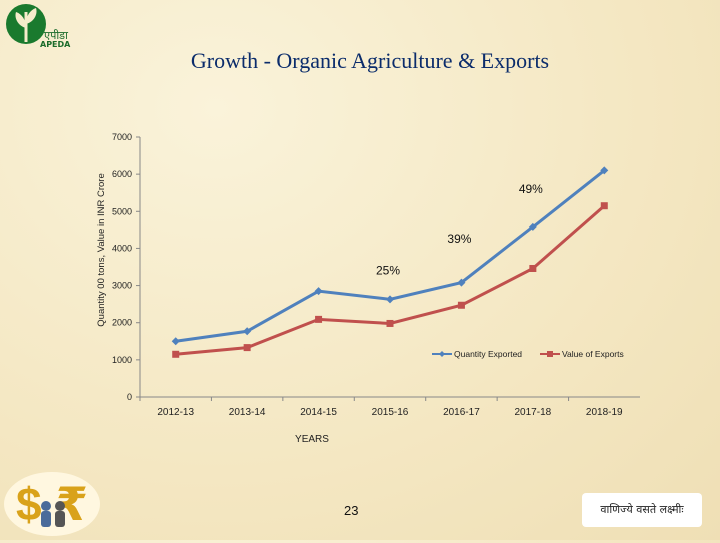 This screenshot has height=543, width=720. Describe the element at coordinates (129, 397) in the screenshot. I see `y-tick-label: 0` at that location.